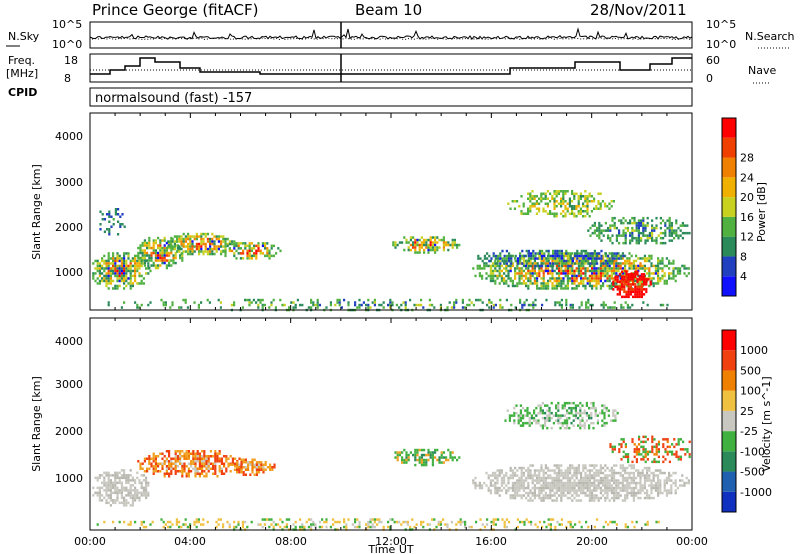 The height and width of the screenshot is (554, 800). I want to click on velocity-colorbar-label: Velocity [m s^-1], so click(766, 423).